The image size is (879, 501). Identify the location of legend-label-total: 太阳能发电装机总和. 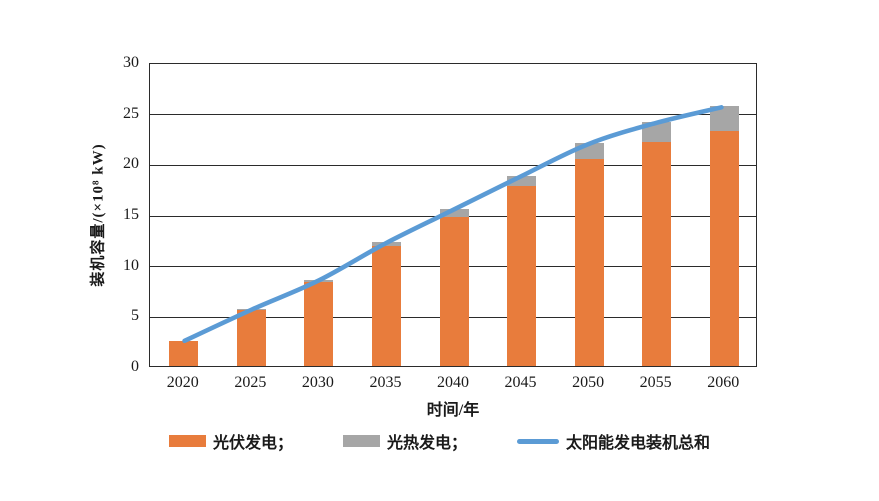
(638, 443).